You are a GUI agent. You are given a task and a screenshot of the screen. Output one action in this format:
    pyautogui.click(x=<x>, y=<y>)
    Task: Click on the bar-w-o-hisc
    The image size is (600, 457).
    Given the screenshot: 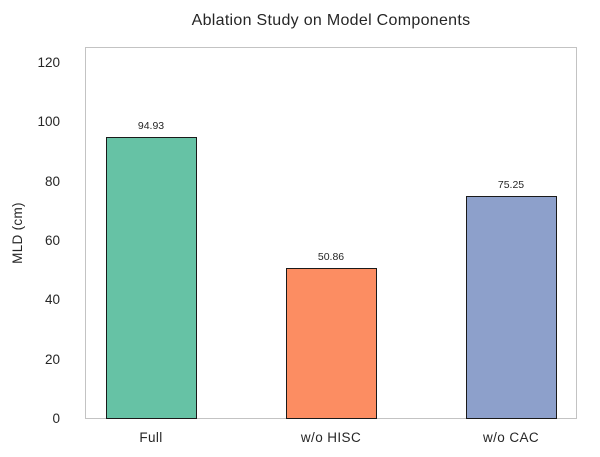 What is the action you would take?
    pyautogui.click(x=331, y=343)
    